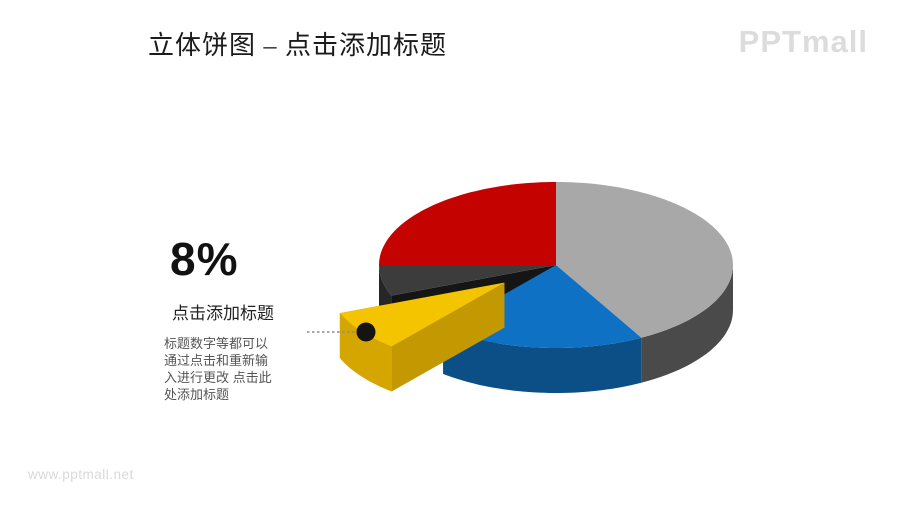 This screenshot has height=506, width=900. Describe the element at coordinates (803, 41) in the screenshot. I see `pptmall-logo: PPTmall` at that location.